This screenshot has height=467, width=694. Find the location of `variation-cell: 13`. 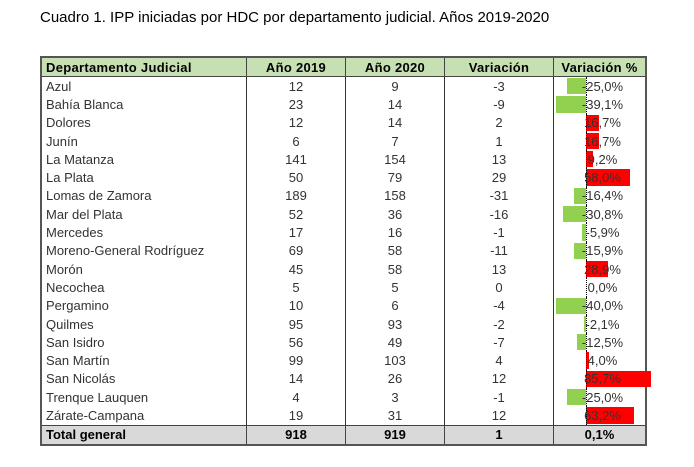

variation-cell: 13 is located at coordinates (499, 159).